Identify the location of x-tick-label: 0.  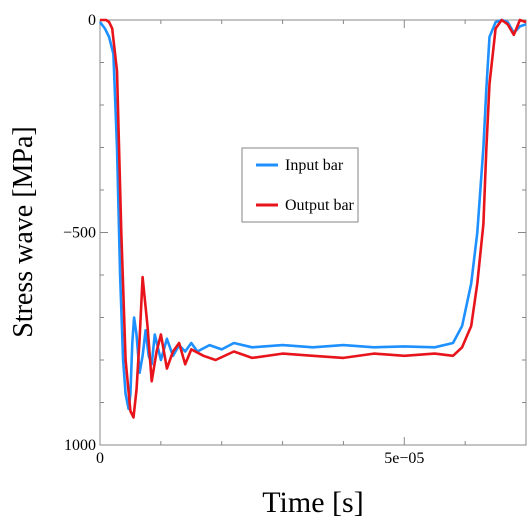
(100, 458).